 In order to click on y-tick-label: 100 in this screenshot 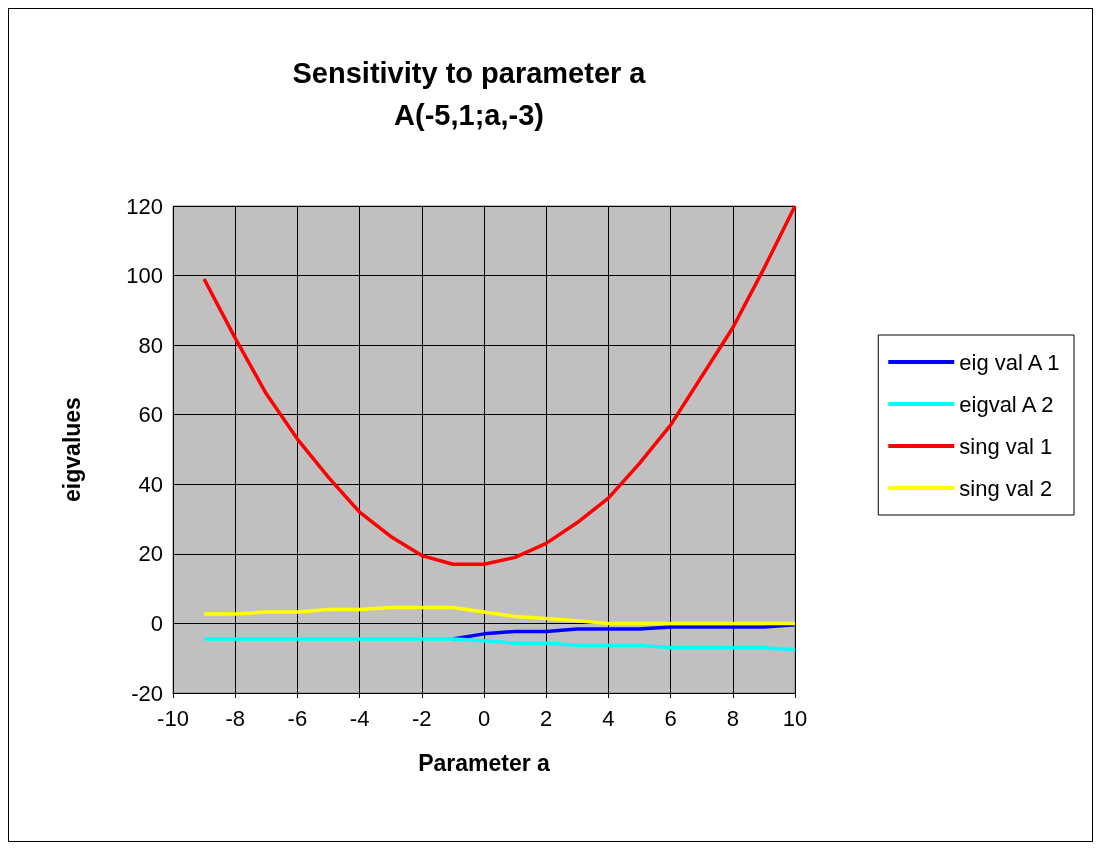, I will do `click(144, 276)`.